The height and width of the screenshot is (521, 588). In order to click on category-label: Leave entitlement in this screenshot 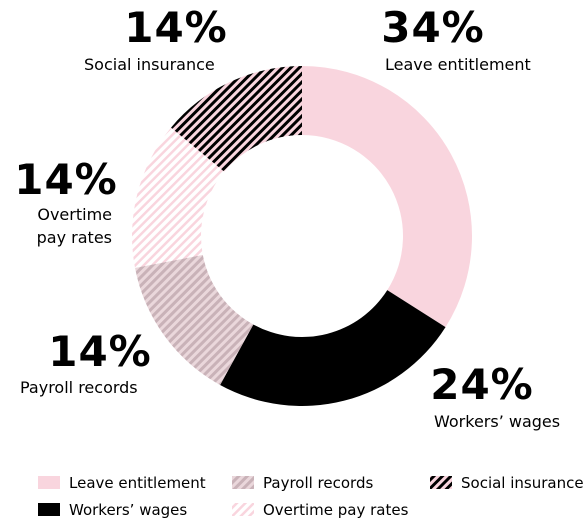, I will do `click(458, 64)`.